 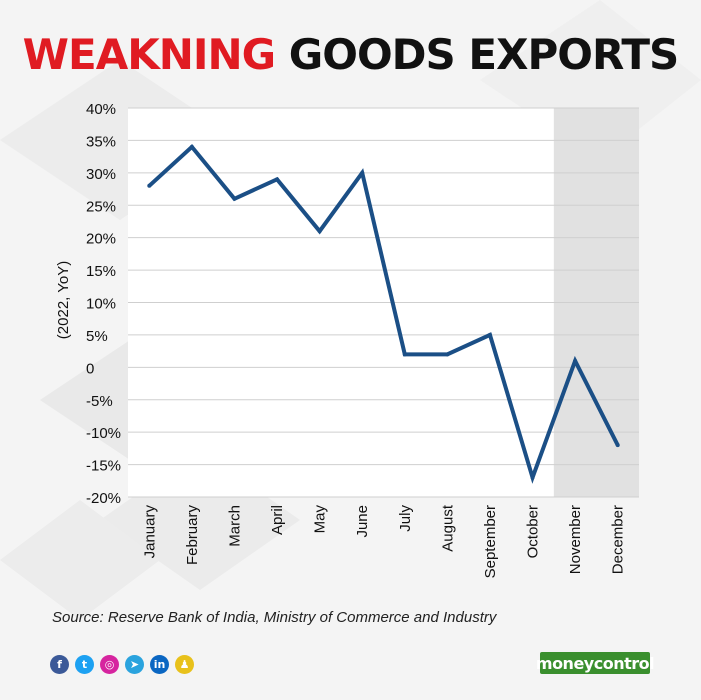 I want to click on snapchat-icon: ♟, so click(x=184, y=664).